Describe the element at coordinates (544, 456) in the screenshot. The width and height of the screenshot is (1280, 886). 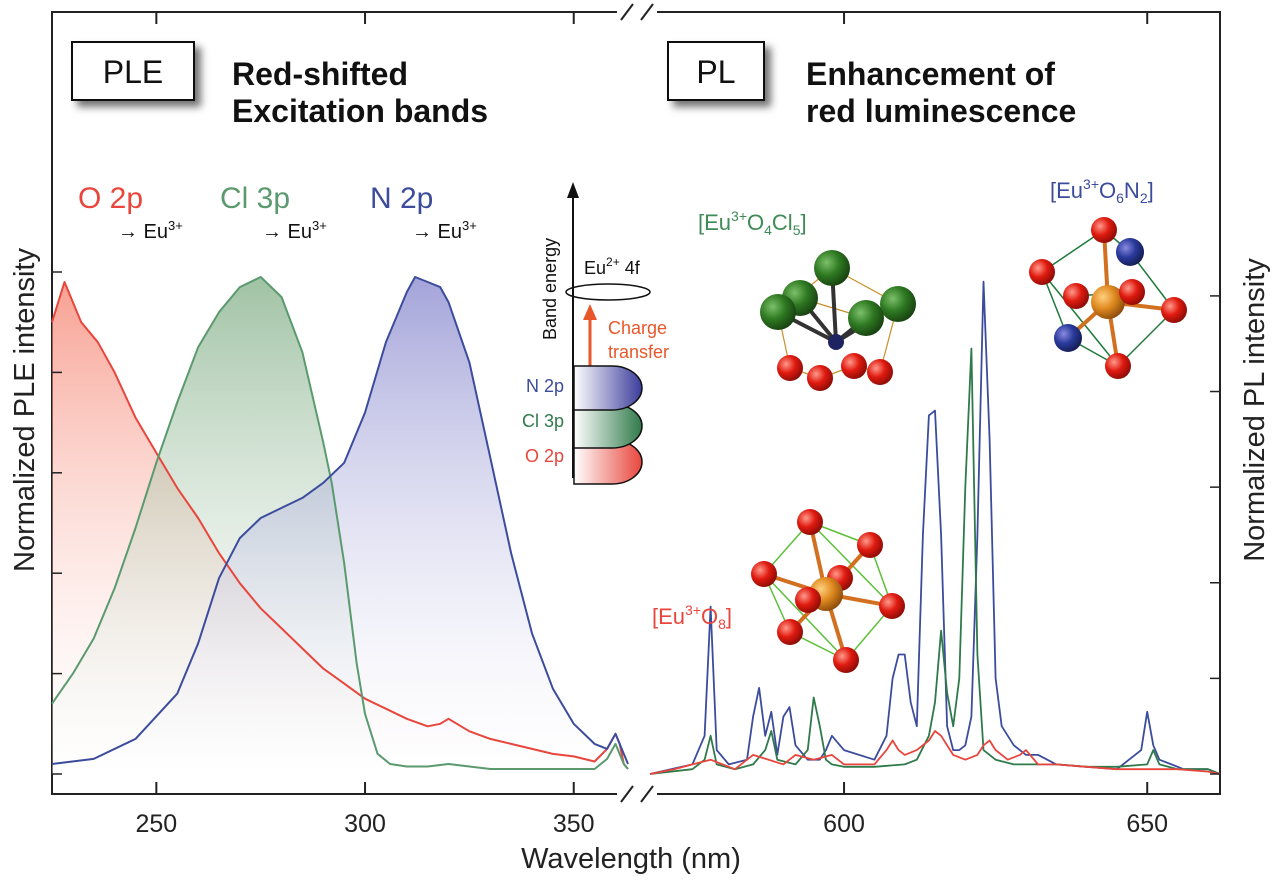
I see `band-o2p-label: O 2p` at that location.